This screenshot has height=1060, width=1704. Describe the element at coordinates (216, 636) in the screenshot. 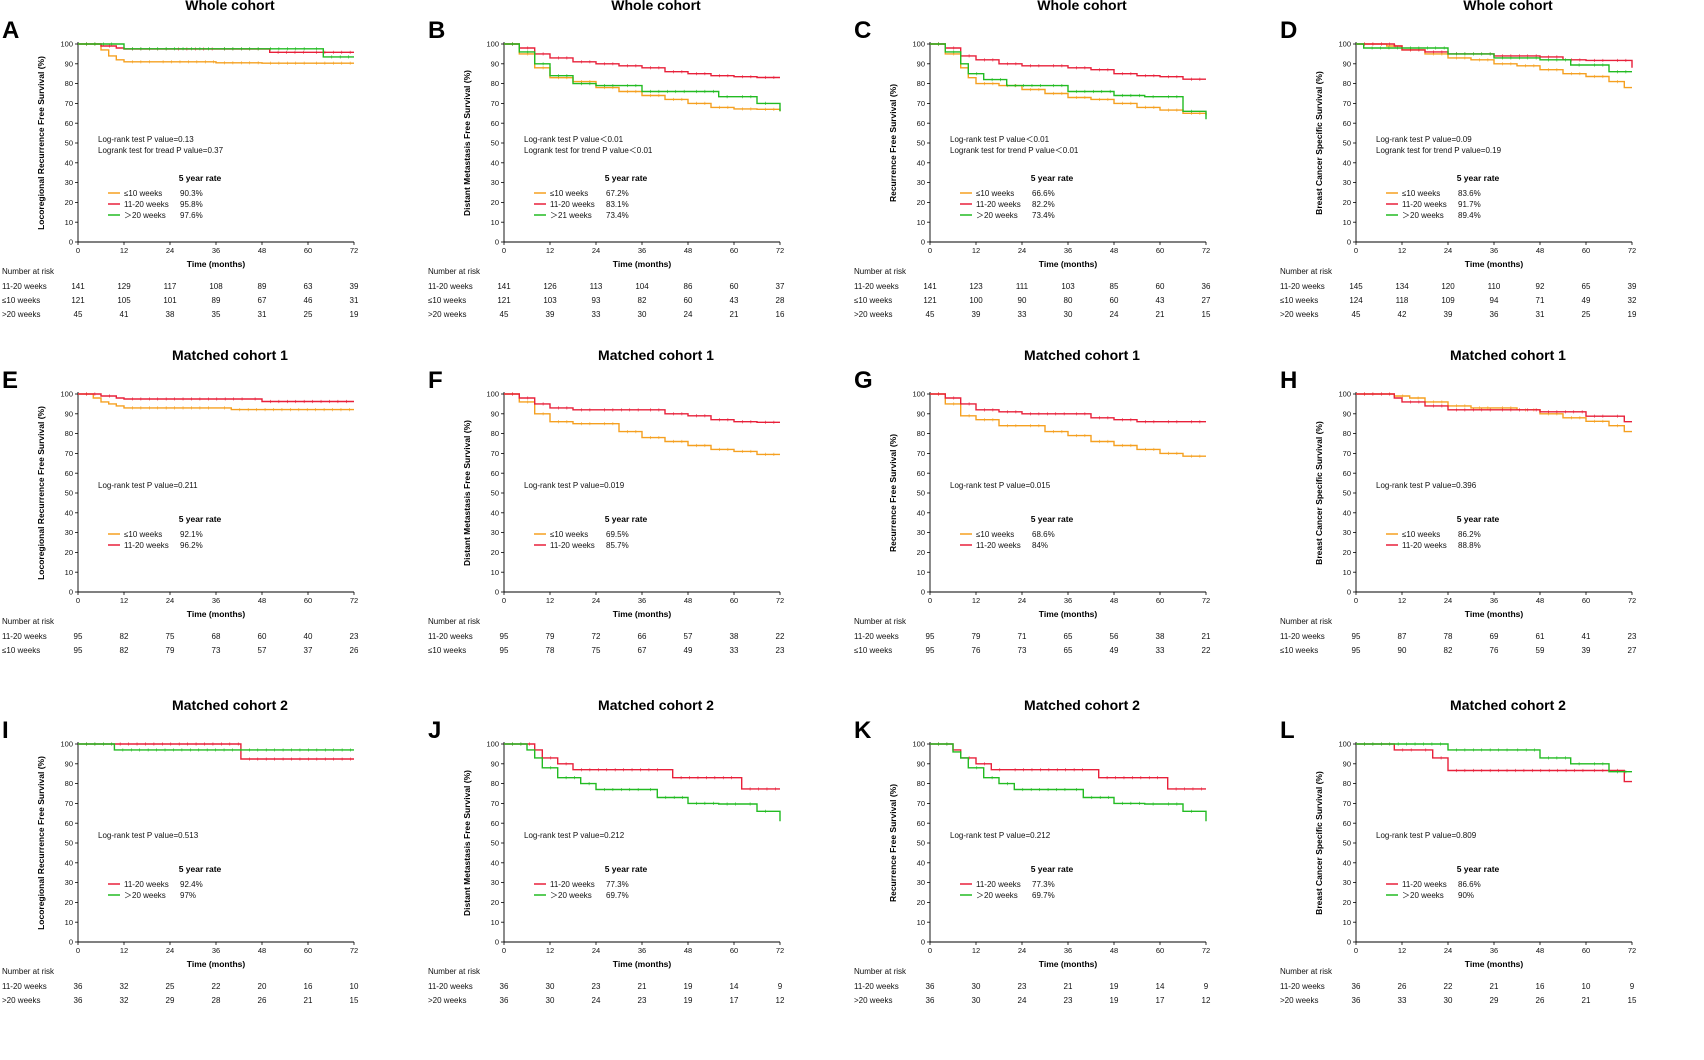

I see `risk-value: 68` at that location.